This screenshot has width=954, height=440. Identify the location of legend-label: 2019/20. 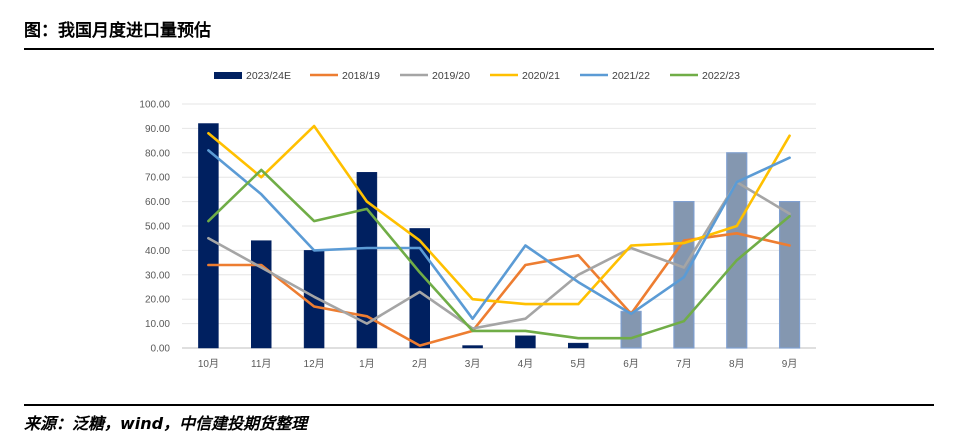
(451, 76).